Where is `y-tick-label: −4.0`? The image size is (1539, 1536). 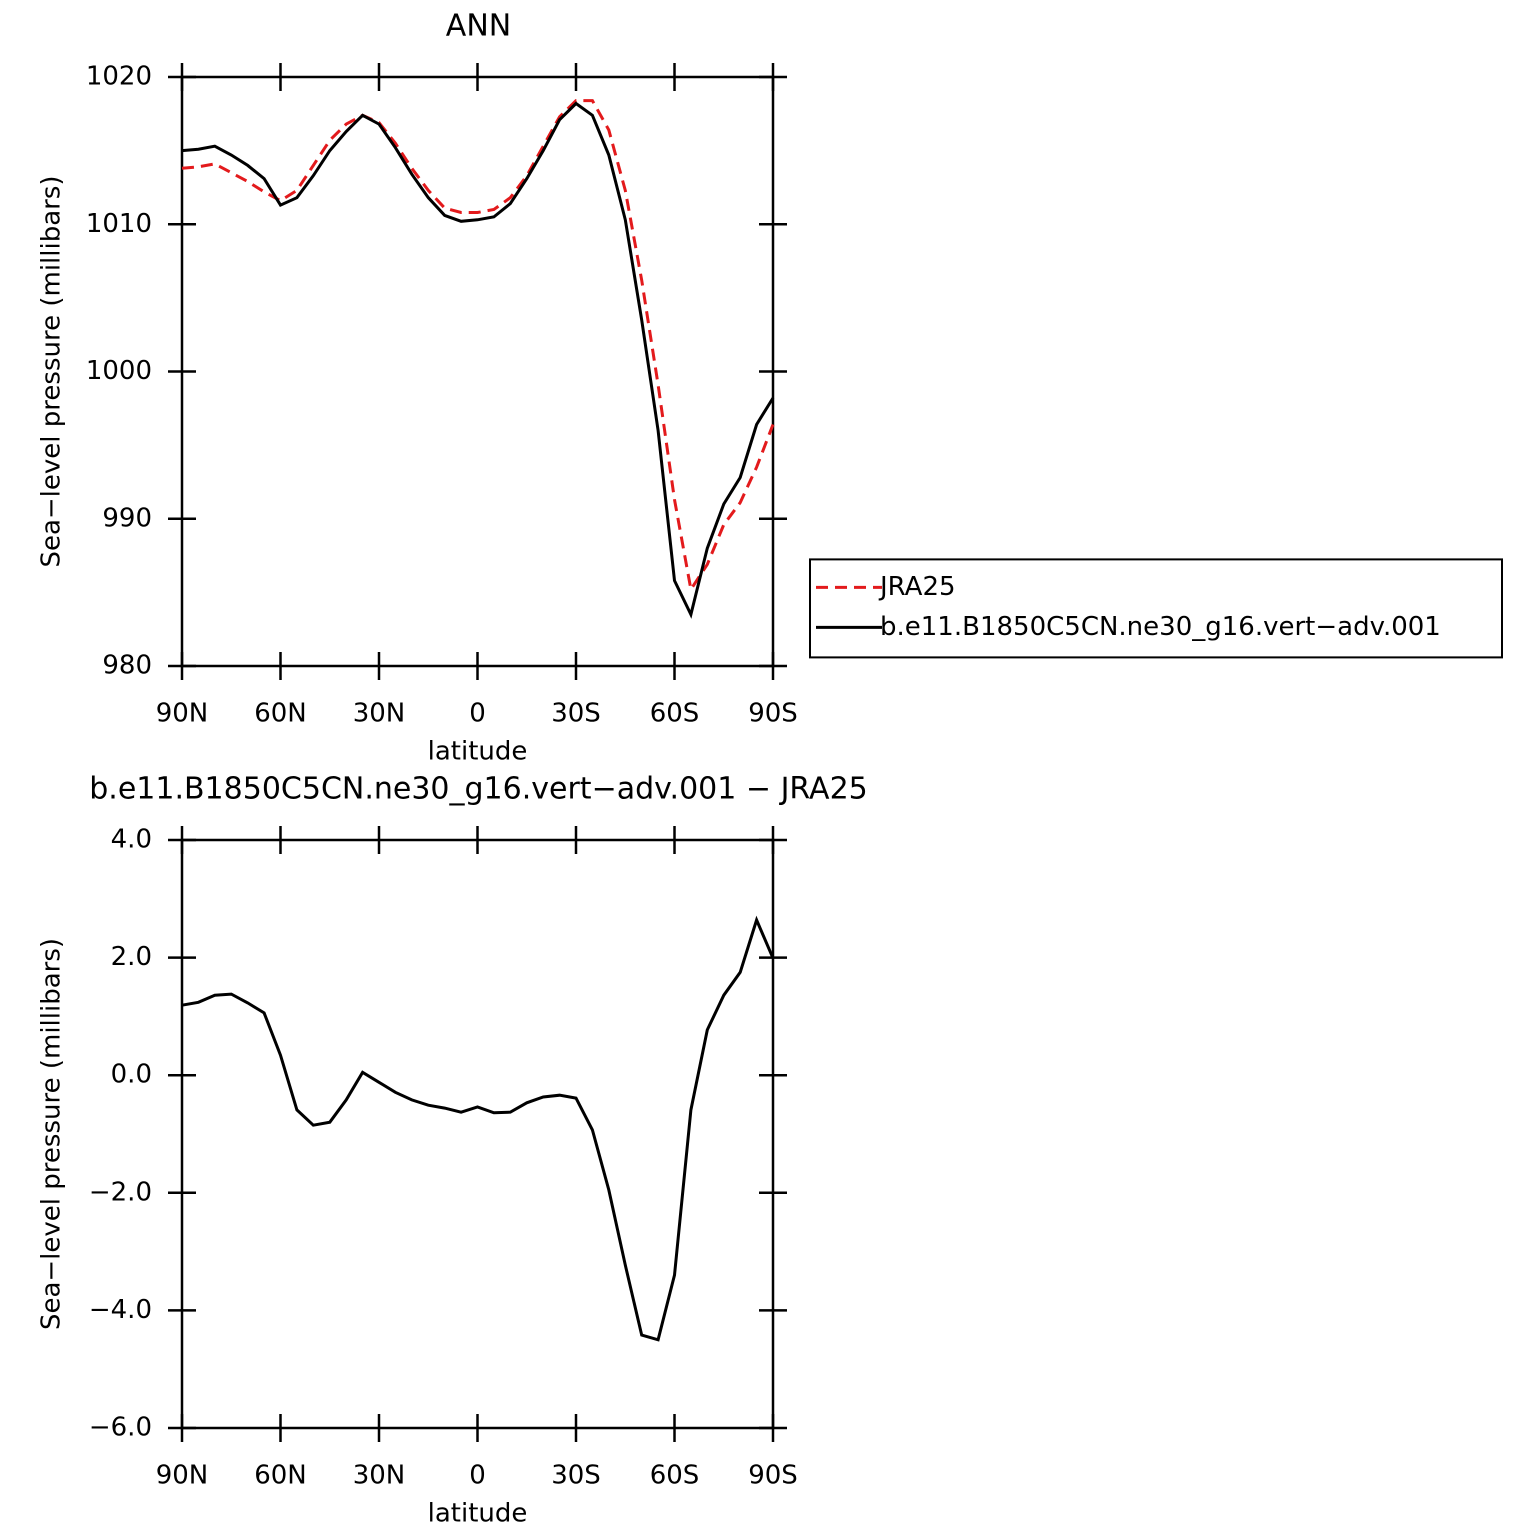
y-tick-label: −4.0 is located at coordinates (120, 1310).